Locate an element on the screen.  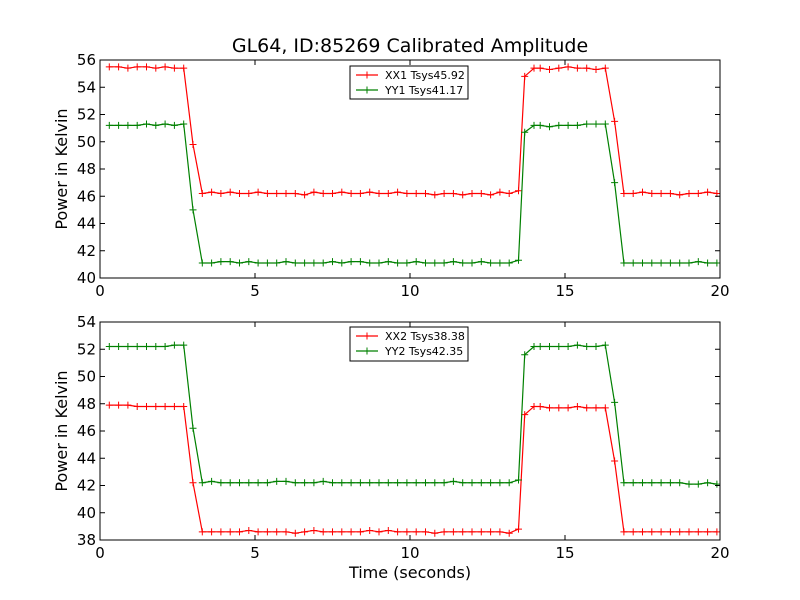
legend-label: YY1 Tsys41.17 is located at coordinates (423, 90).